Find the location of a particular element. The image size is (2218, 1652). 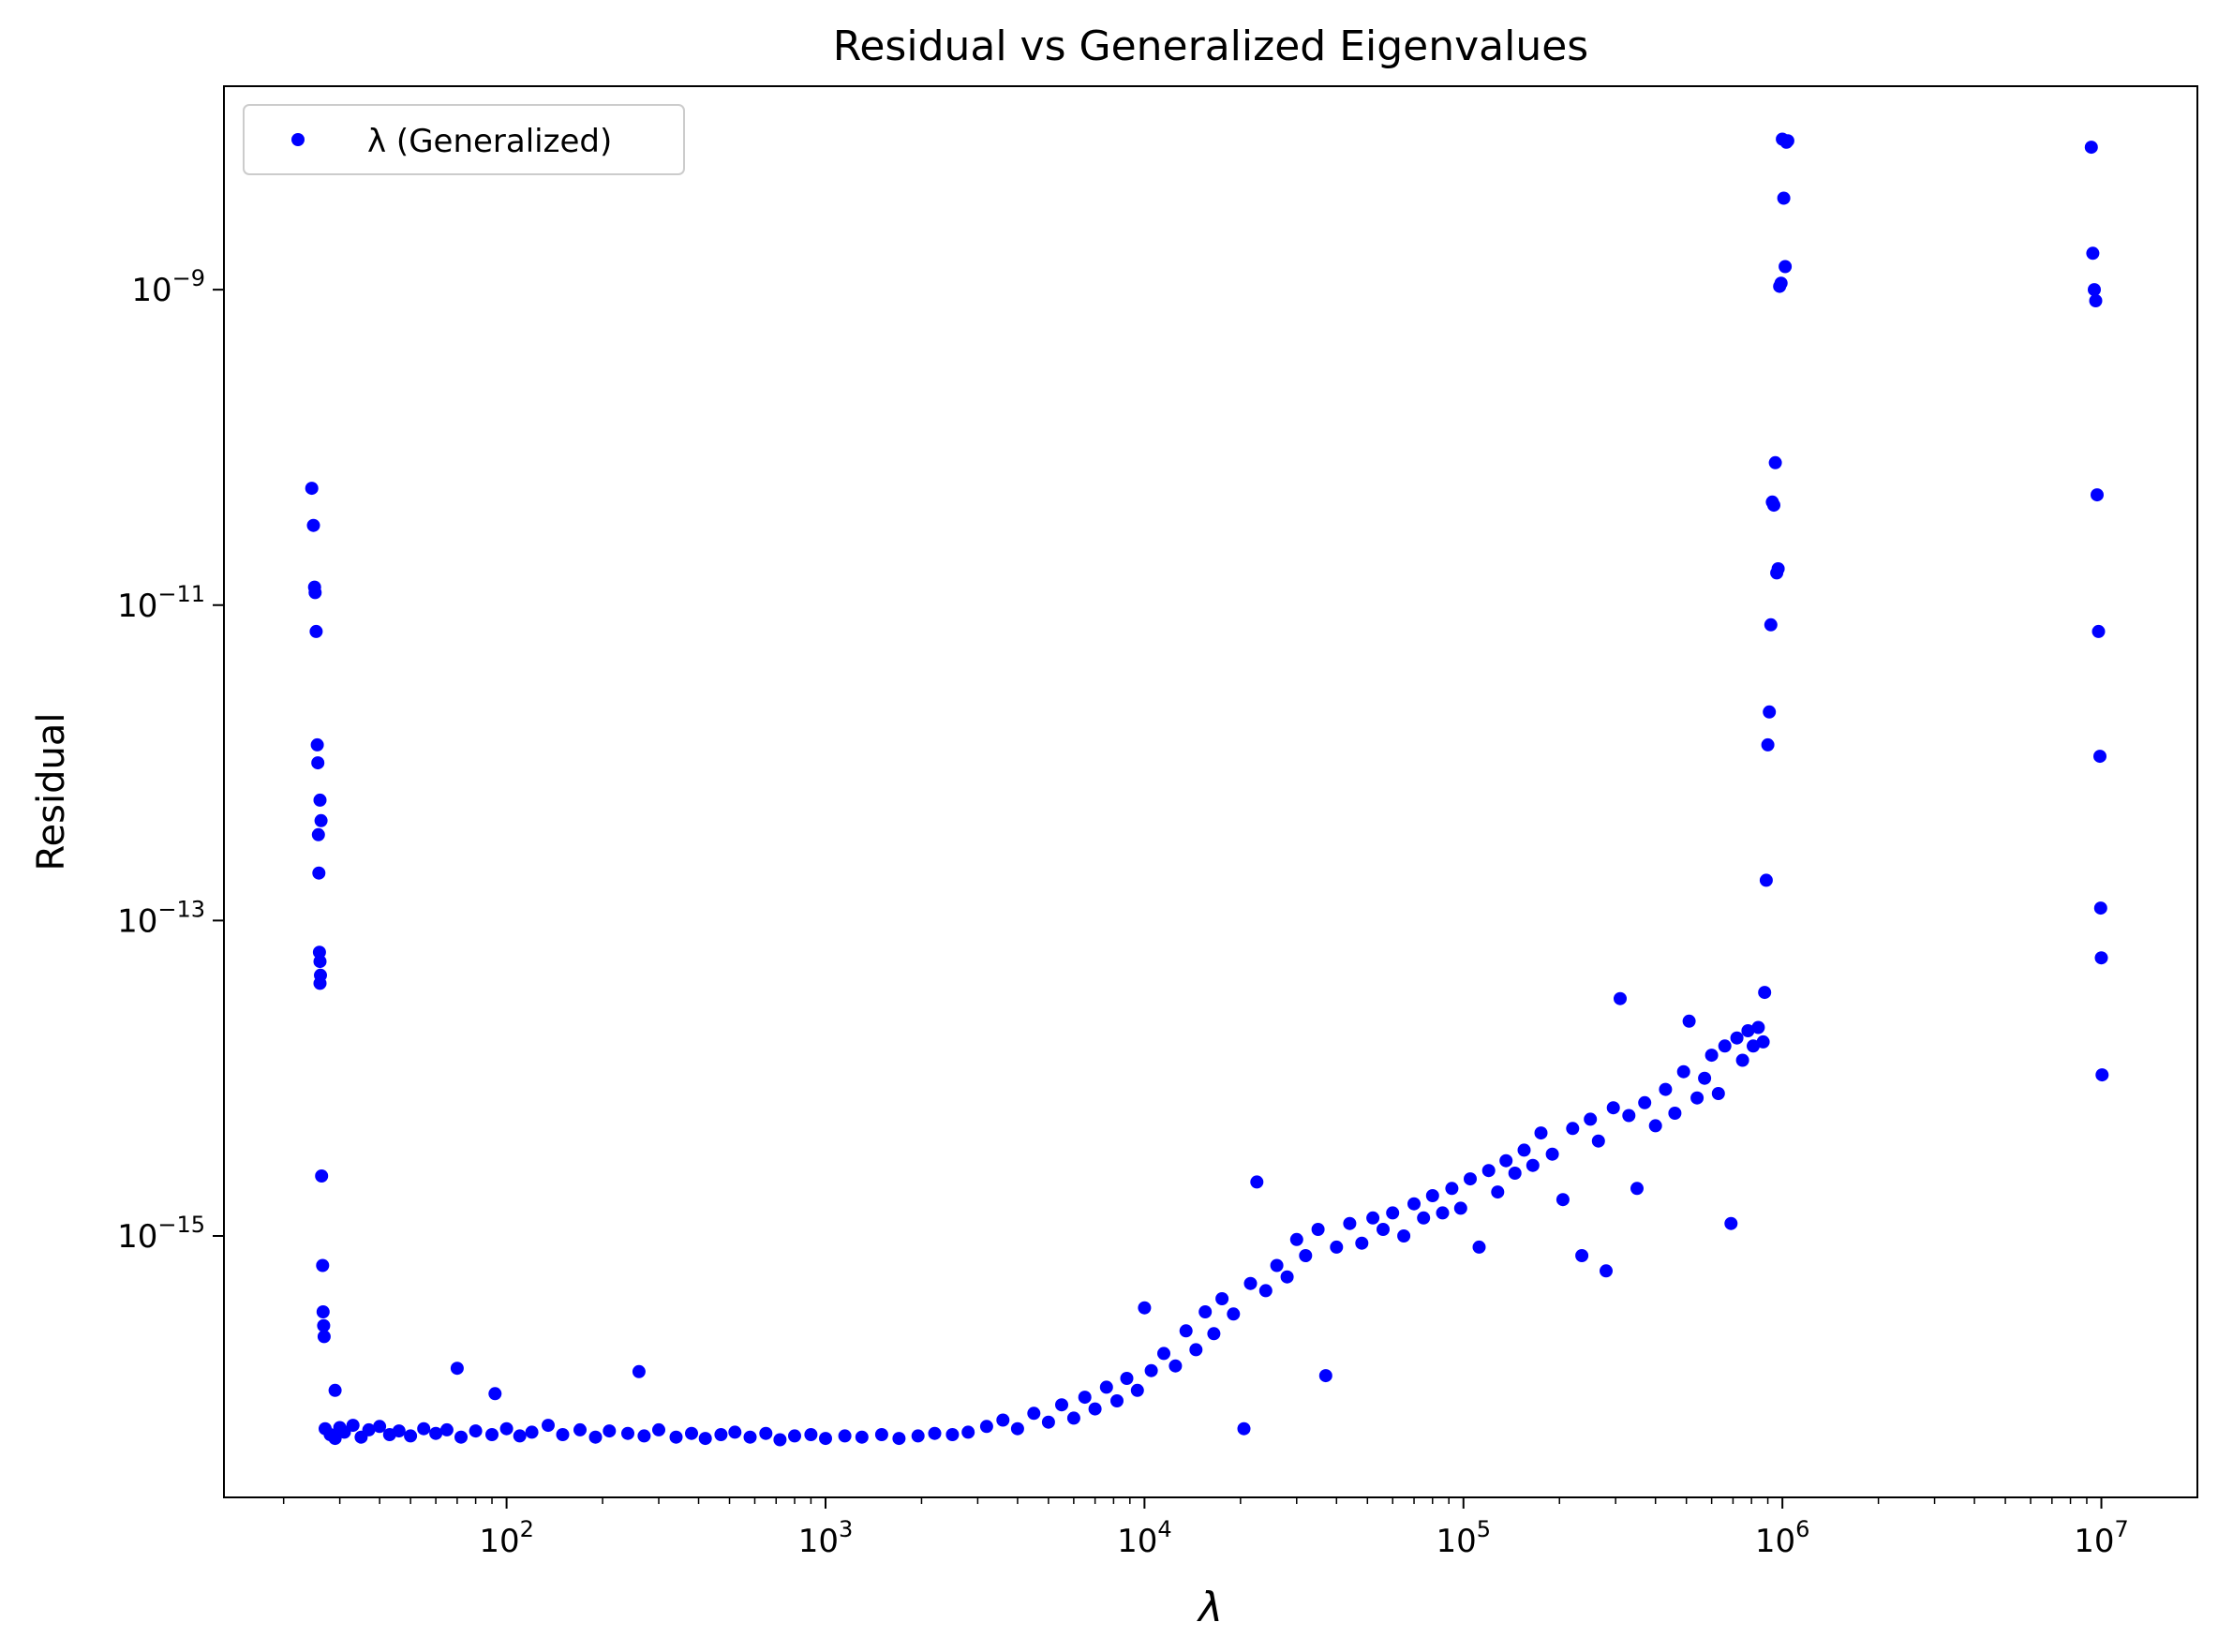

legend: λ (Generalized) is located at coordinates (464, 139).